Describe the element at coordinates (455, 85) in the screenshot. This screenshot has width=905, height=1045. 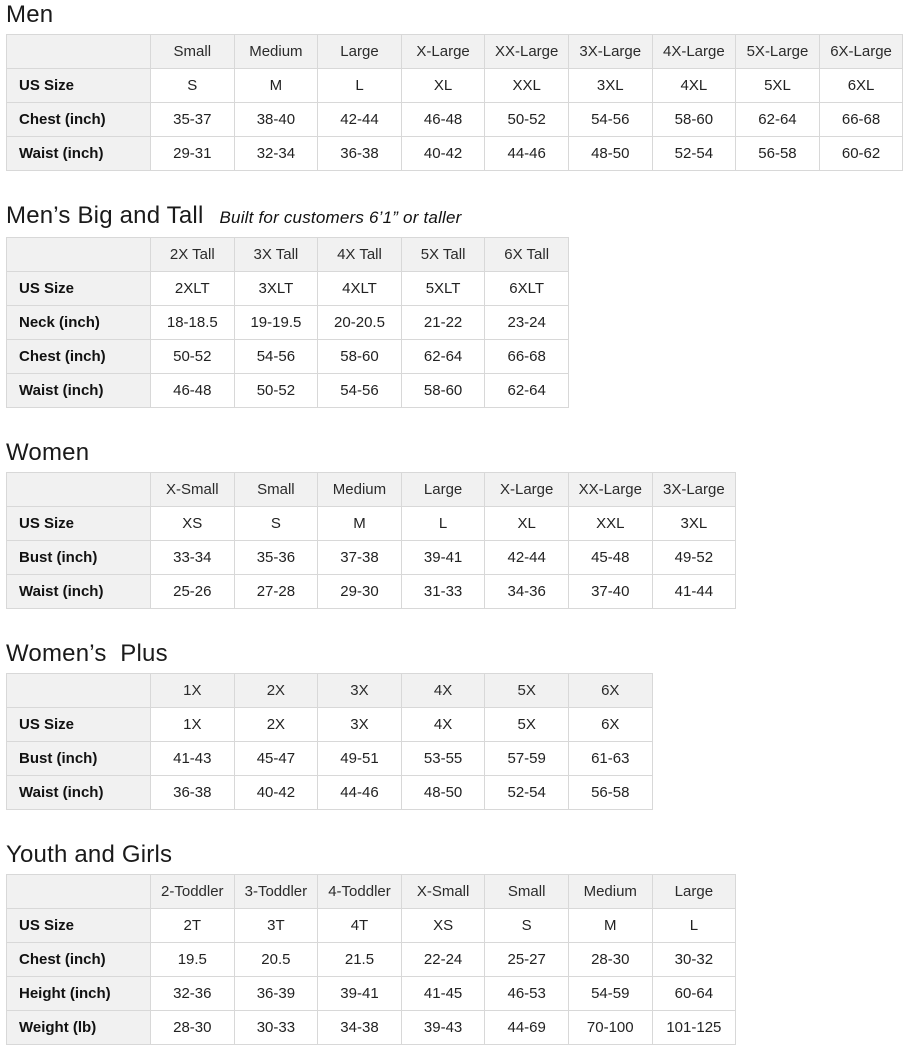
I see `table-row: US Size S M L XL XXL 3XL 4XL 5XL 6XL` at that location.